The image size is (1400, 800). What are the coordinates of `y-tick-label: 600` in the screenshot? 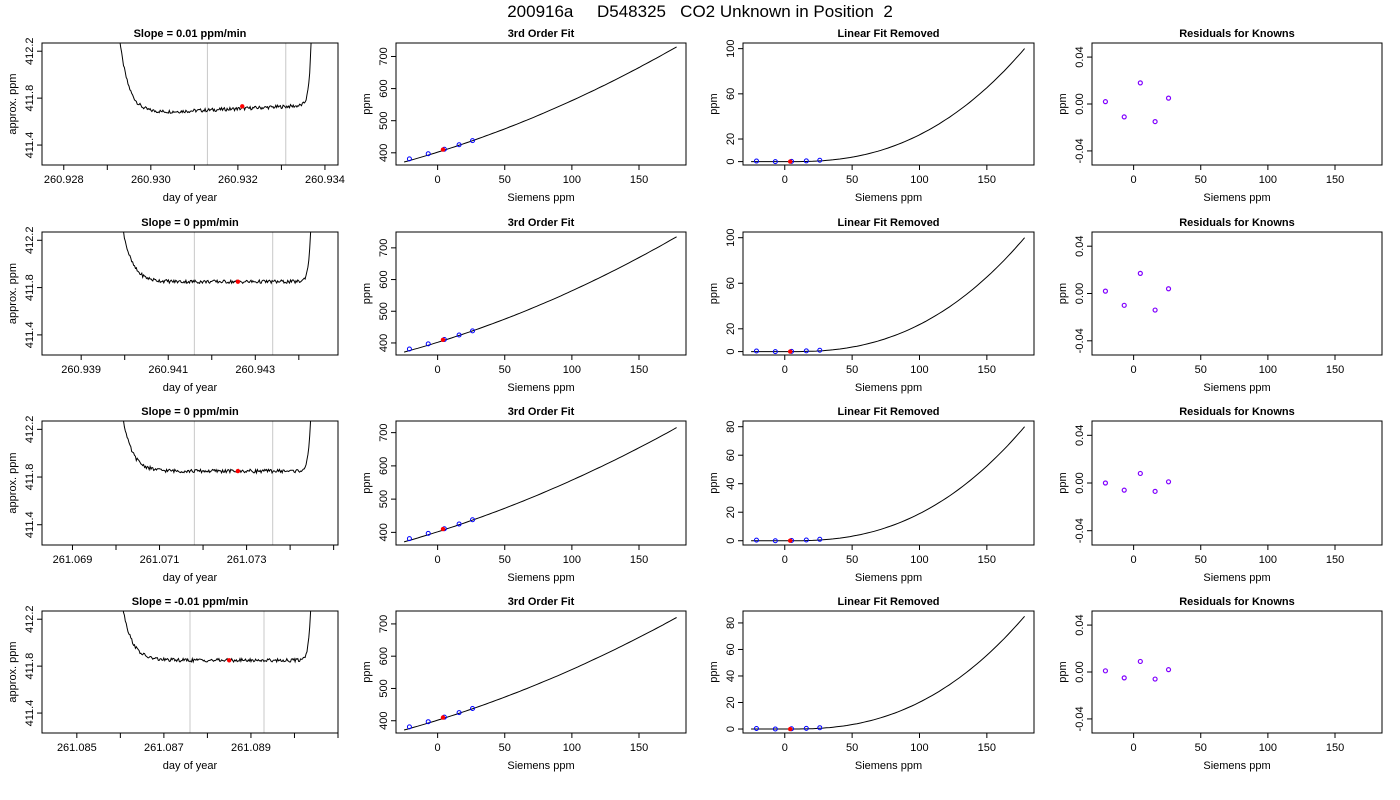 It's located at (384, 88).